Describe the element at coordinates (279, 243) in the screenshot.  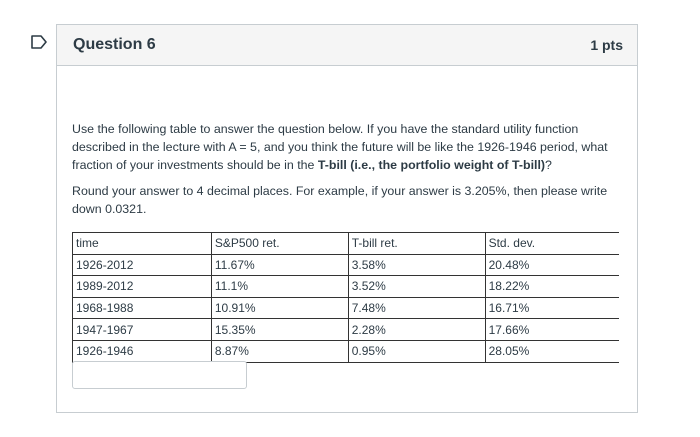
I see `table-header-cell: S&P500 ret.` at that location.